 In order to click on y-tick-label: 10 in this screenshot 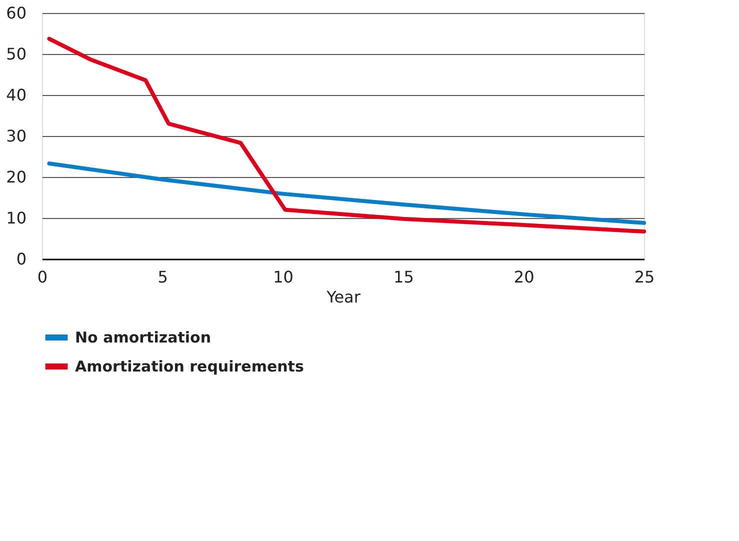, I will do `click(16, 218)`.